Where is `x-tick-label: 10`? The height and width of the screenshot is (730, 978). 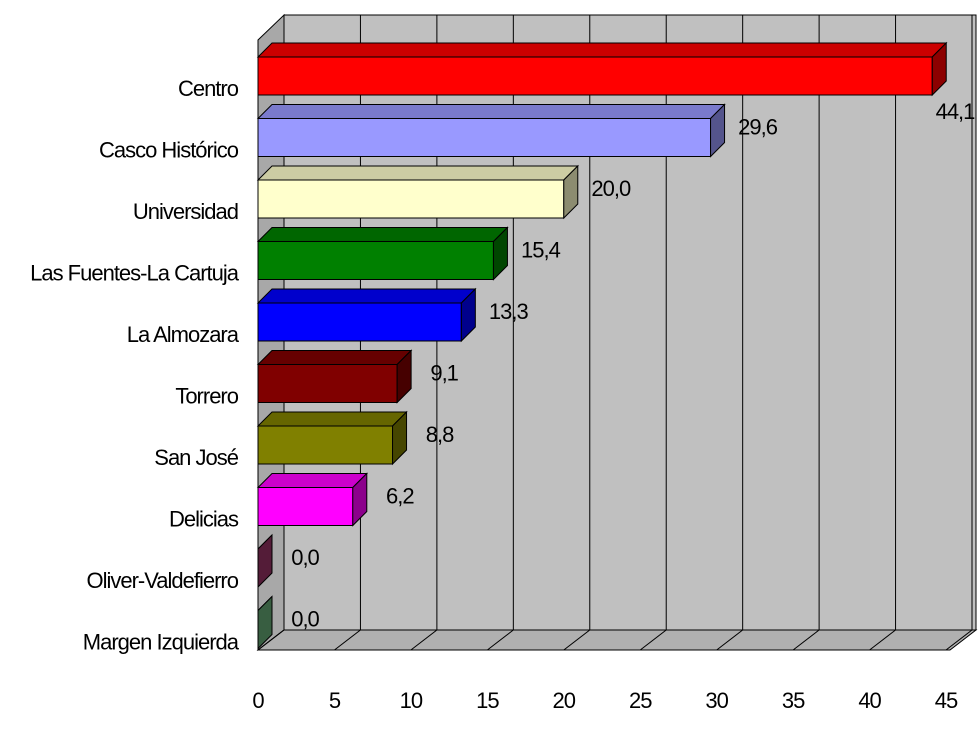
x-tick-label: 10 is located at coordinates (411, 700).